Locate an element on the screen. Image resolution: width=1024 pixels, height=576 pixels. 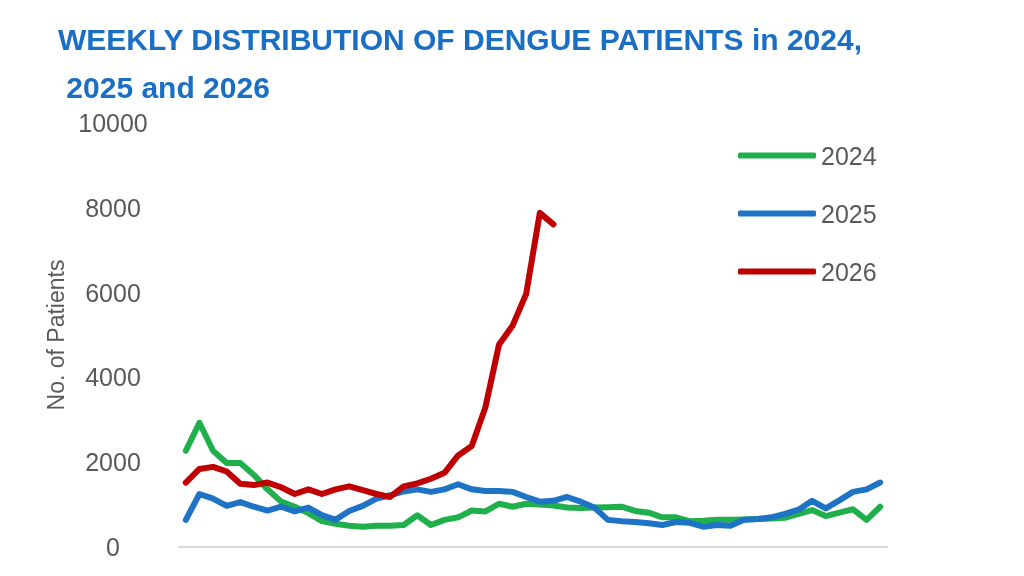
y-tick-label: 10000 is located at coordinates (113, 123).